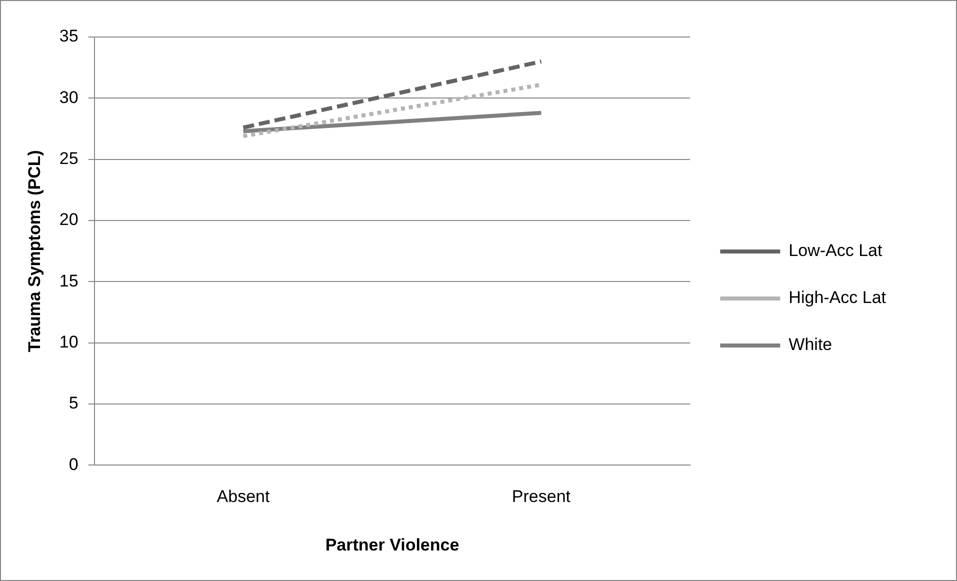 This screenshot has width=957, height=581. What do you see at coordinates (243, 496) in the screenshot?
I see `x-tick-label: Absent` at bounding box center [243, 496].